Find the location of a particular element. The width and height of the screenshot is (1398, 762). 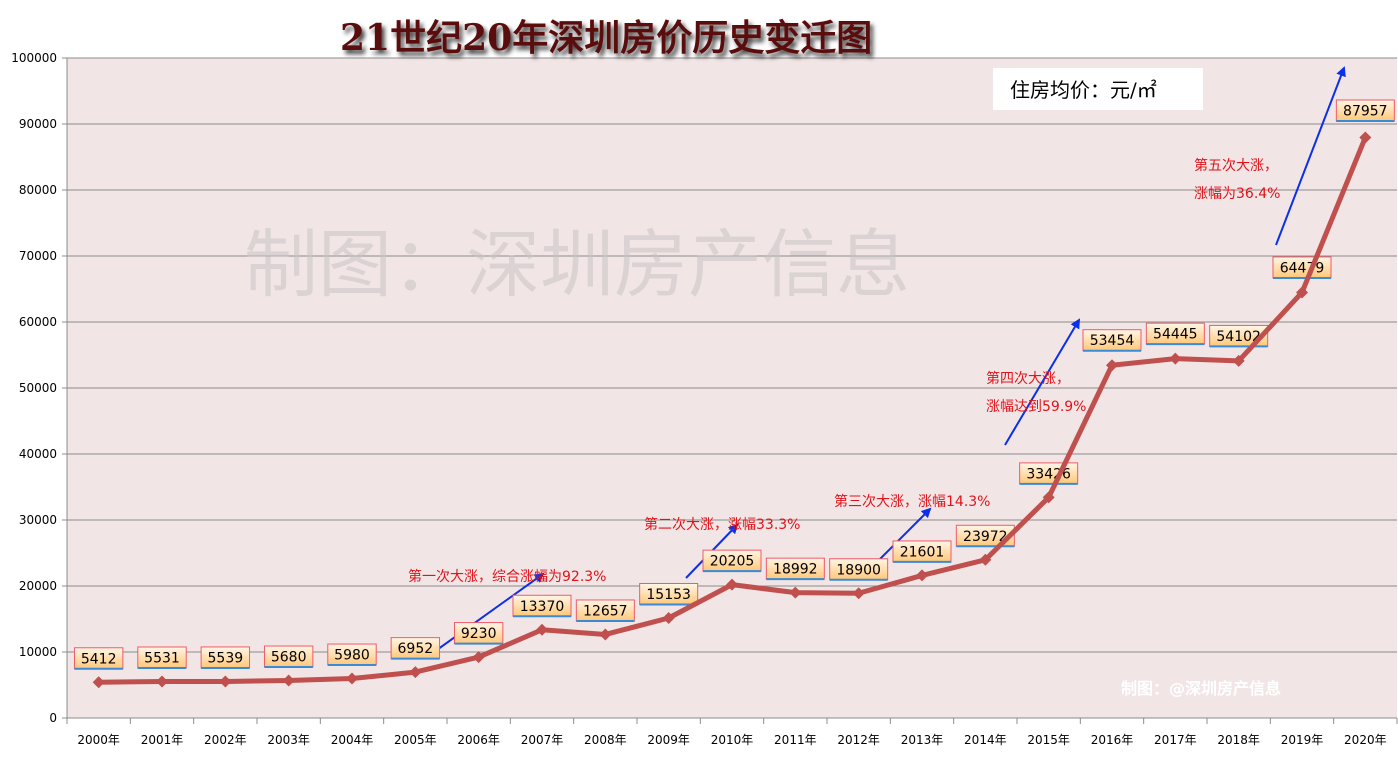

x-tick-label: 2009年 is located at coordinates (668, 740).